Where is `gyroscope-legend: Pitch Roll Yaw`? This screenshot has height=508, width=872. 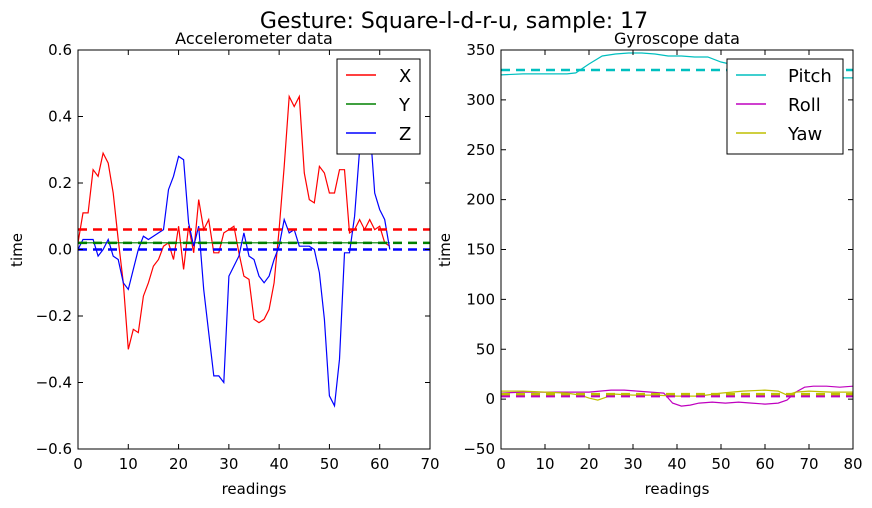 gyroscope-legend: Pitch Roll Yaw is located at coordinates (785, 106).